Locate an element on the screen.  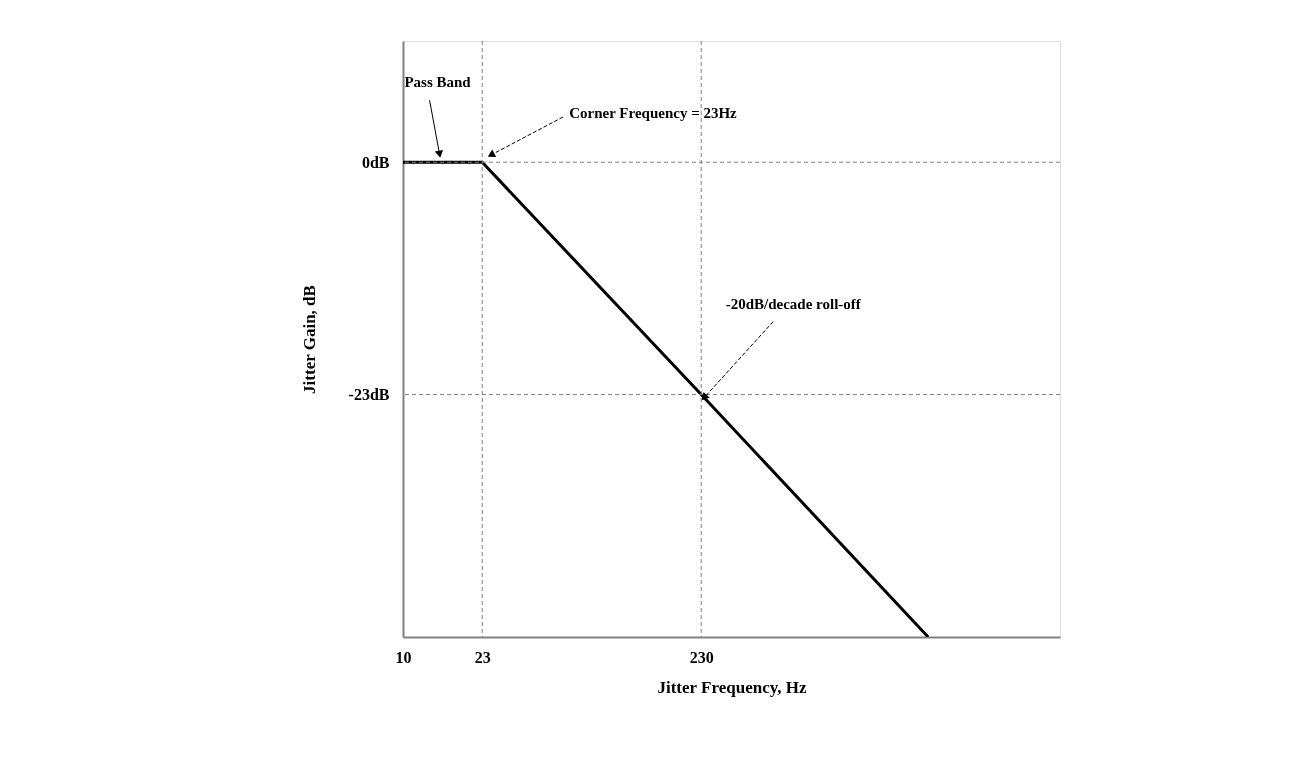
y-tick-label: 0dB is located at coordinates (375, 162).